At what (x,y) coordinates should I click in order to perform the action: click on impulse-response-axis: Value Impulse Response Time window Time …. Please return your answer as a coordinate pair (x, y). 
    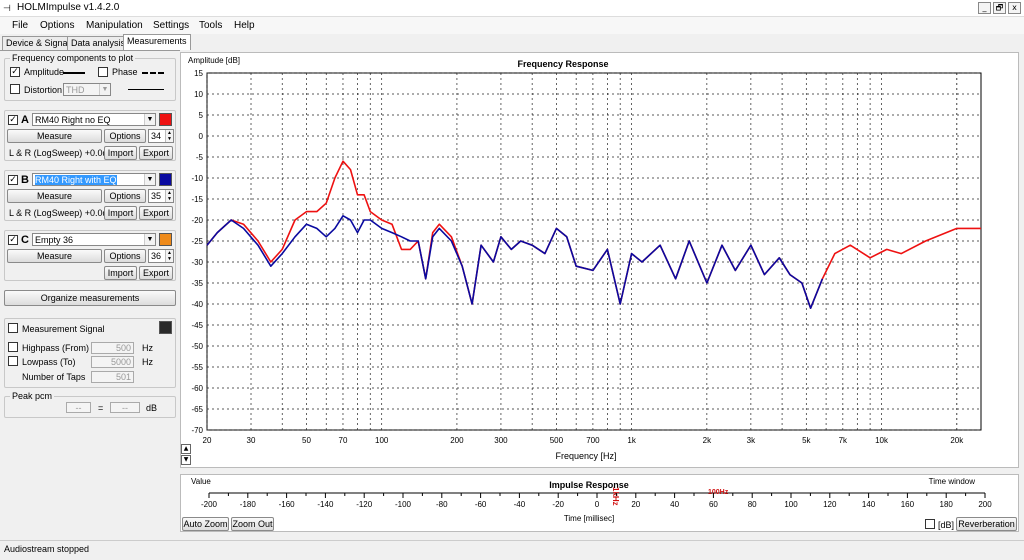
    Looking at the image, I should click on (591, 500).